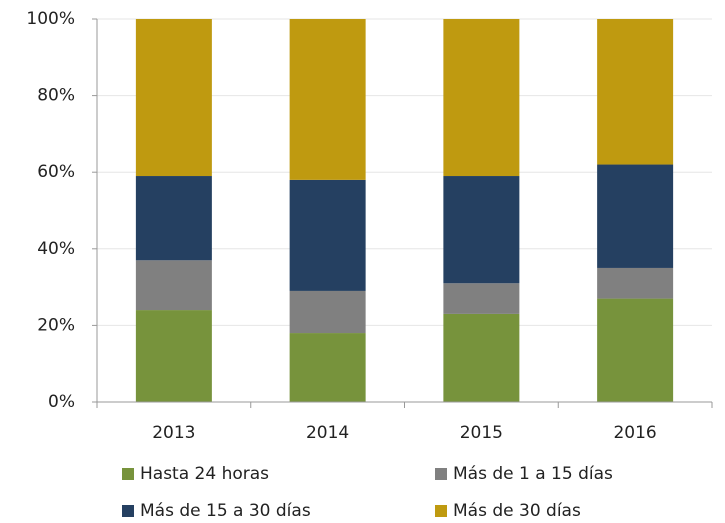 This screenshot has width=725, height=523. Describe the element at coordinates (225, 511) in the screenshot. I see `legend-label: Más de 15 a 30 días` at that location.